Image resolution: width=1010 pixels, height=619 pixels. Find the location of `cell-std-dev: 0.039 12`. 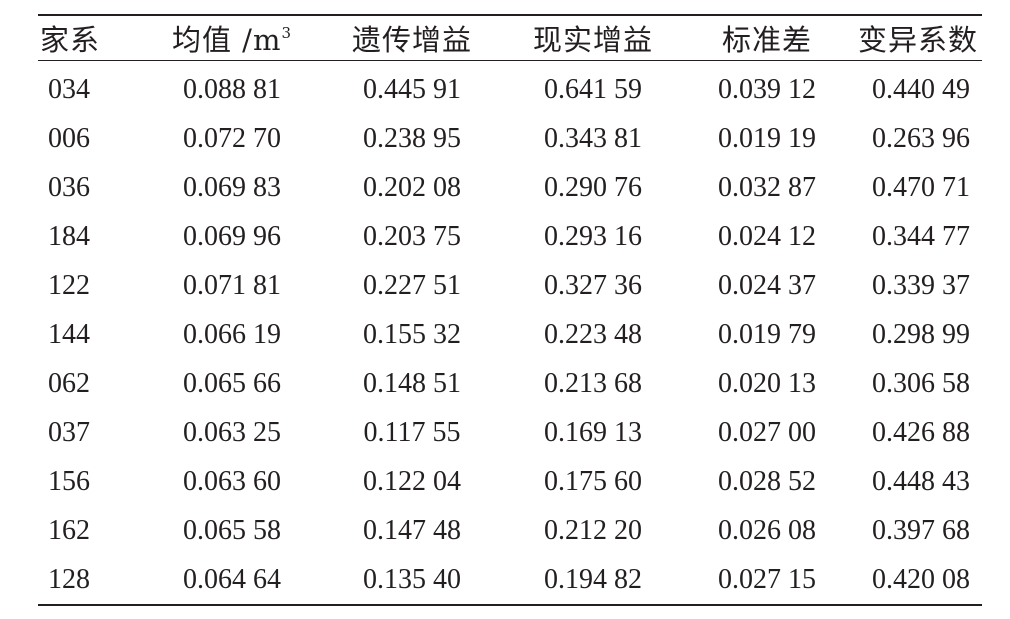

cell-std-dev: 0.039 12 is located at coordinates (767, 89).